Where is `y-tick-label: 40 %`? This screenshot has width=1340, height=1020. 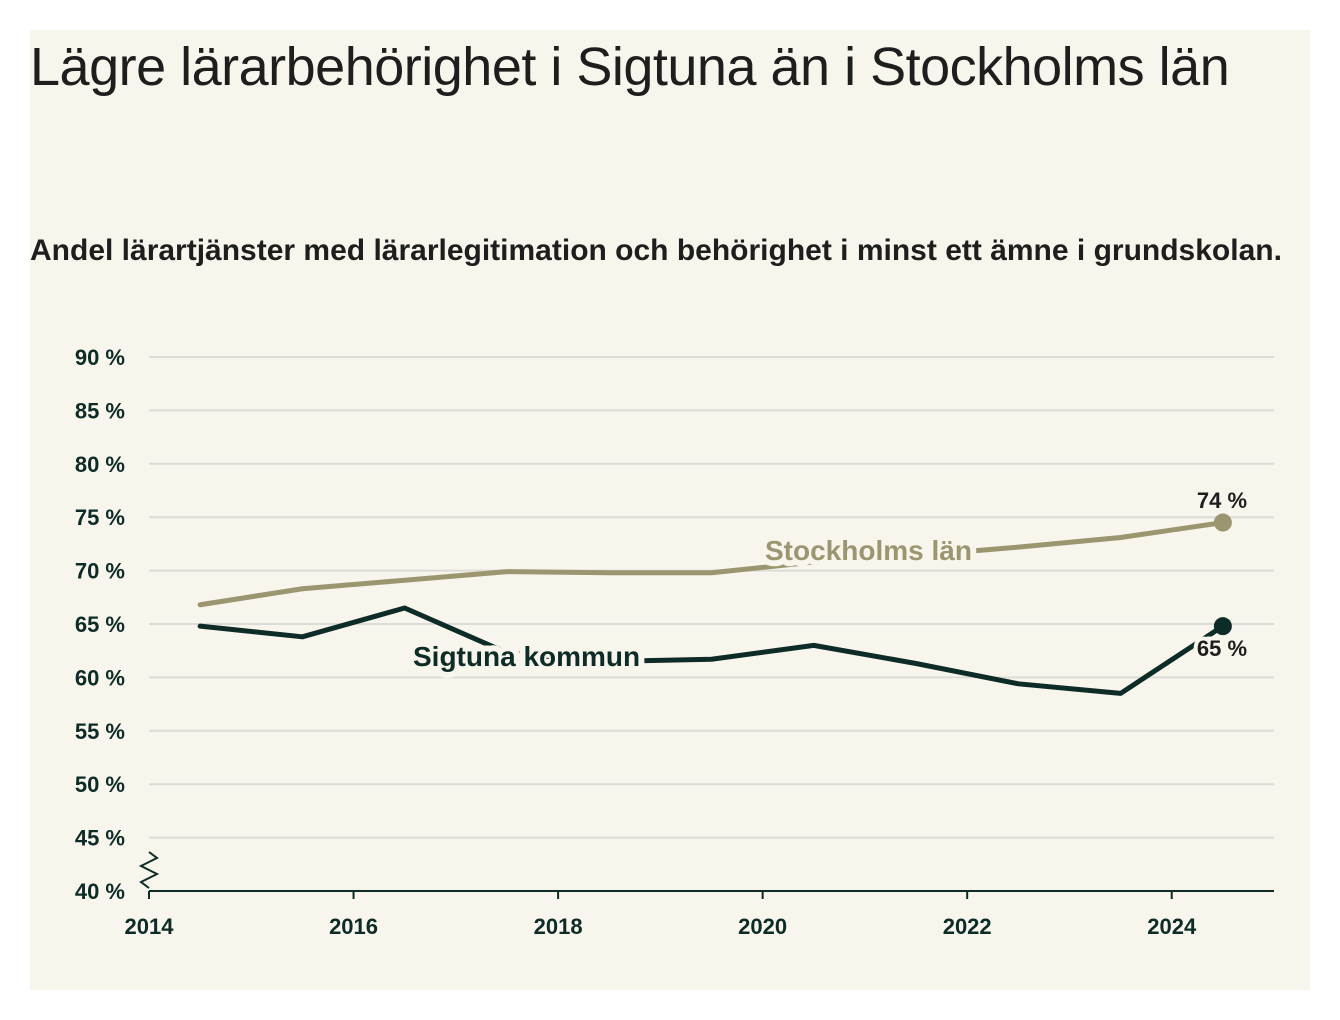 y-tick-label: 40 % is located at coordinates (100, 891).